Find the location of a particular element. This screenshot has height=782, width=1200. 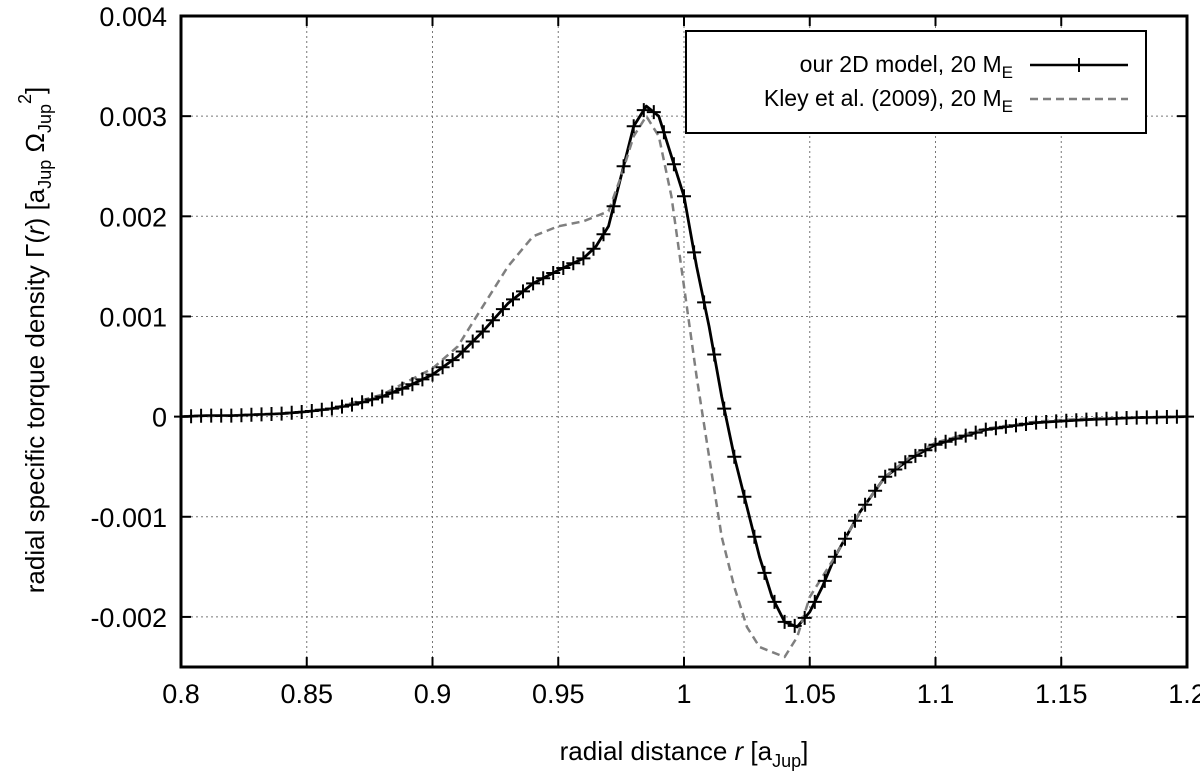

x-tick-label: 0.85 is located at coordinates (306, 694).